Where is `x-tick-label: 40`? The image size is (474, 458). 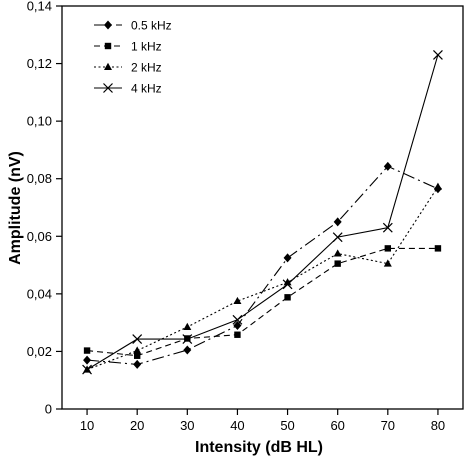 x-tick-label: 40 is located at coordinates (237, 425).